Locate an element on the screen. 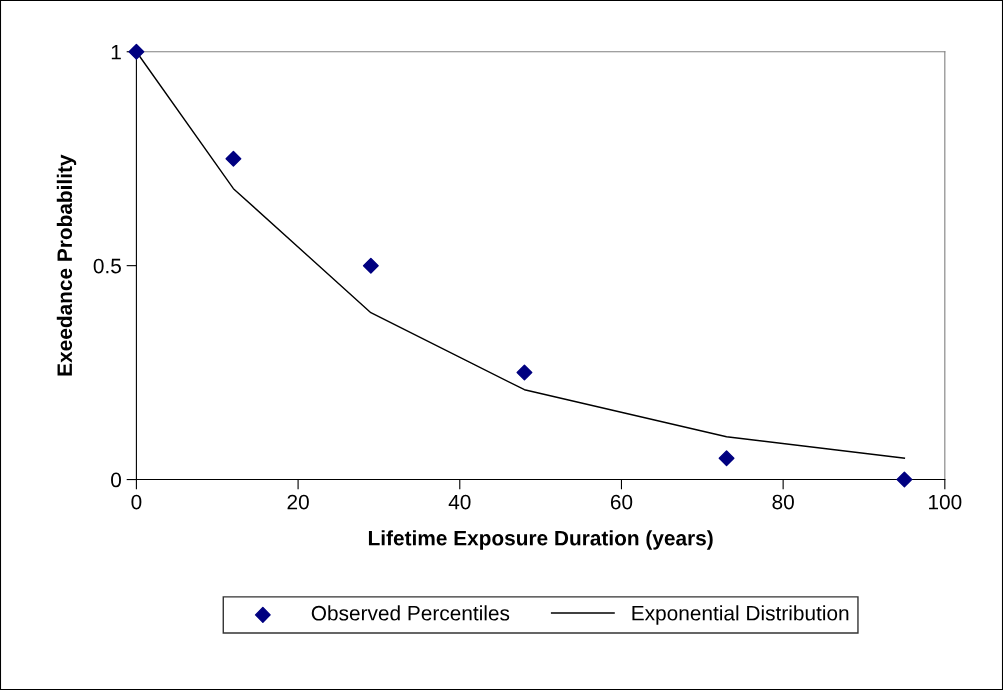 This screenshot has height=690, width=1003. y-tick-label: 0.5 is located at coordinates (107, 266).